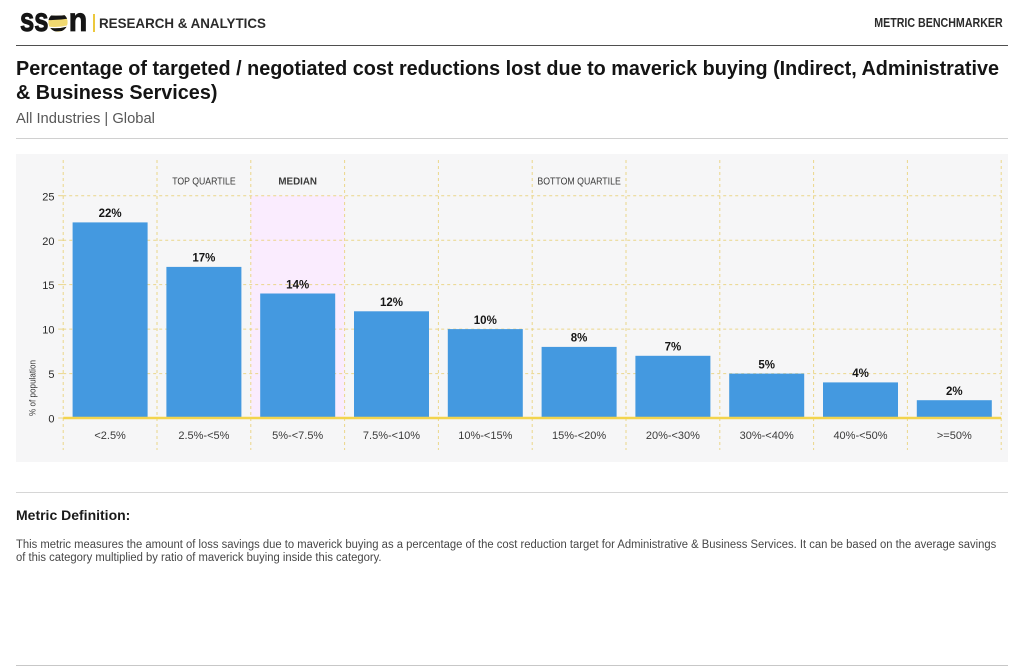  What do you see at coordinates (48, 286) in the screenshot?
I see `svg-text: 15` at bounding box center [48, 286].